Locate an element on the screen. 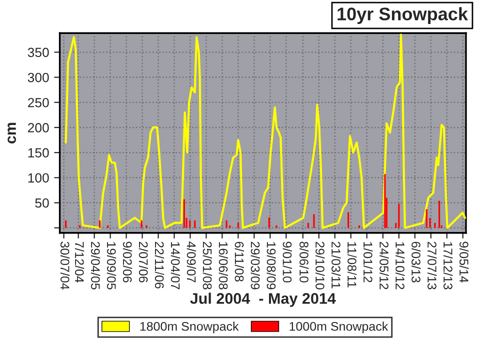  x-tick-label: 8/06/10 is located at coordinates (304, 262).